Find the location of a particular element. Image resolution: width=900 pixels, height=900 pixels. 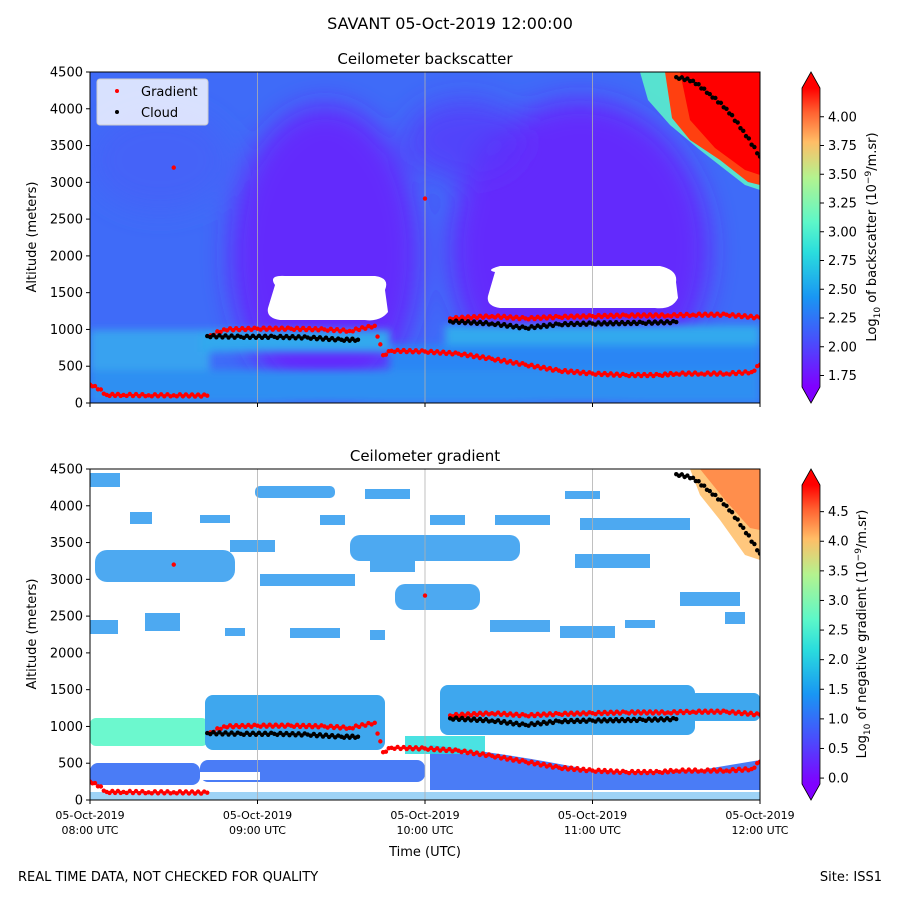

y-tick-label: 2000 is located at coordinates (66, 653).